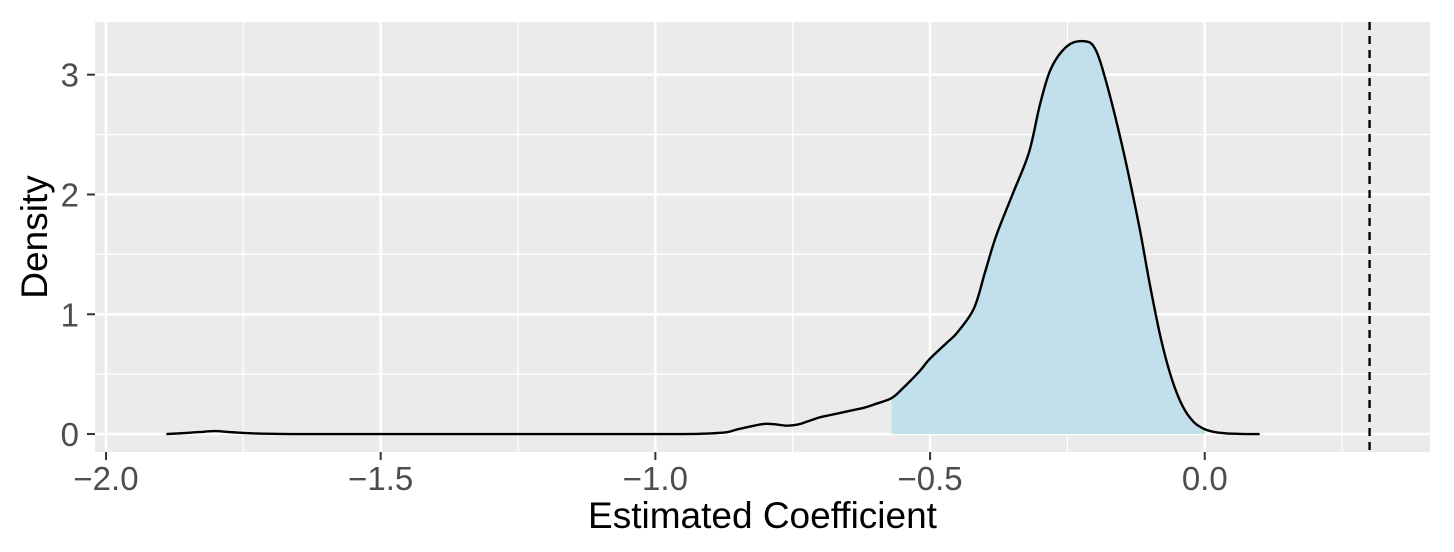 This screenshot has width=1454, height=552. I want to click on y-axis-title: Density, so click(34, 237).